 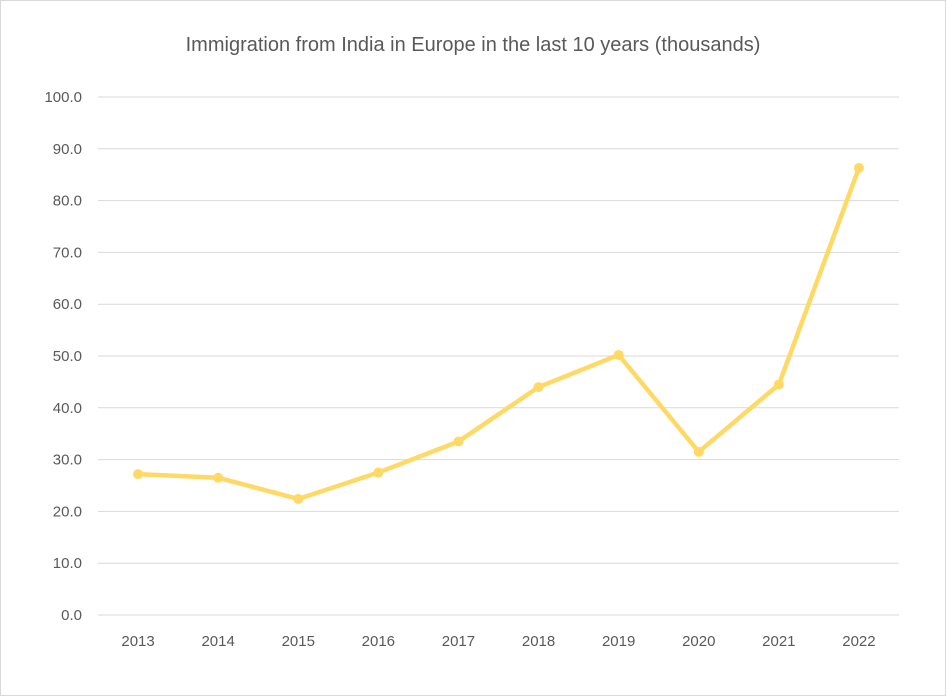 I want to click on y-tick-label: 60.0, so click(x=67, y=304).